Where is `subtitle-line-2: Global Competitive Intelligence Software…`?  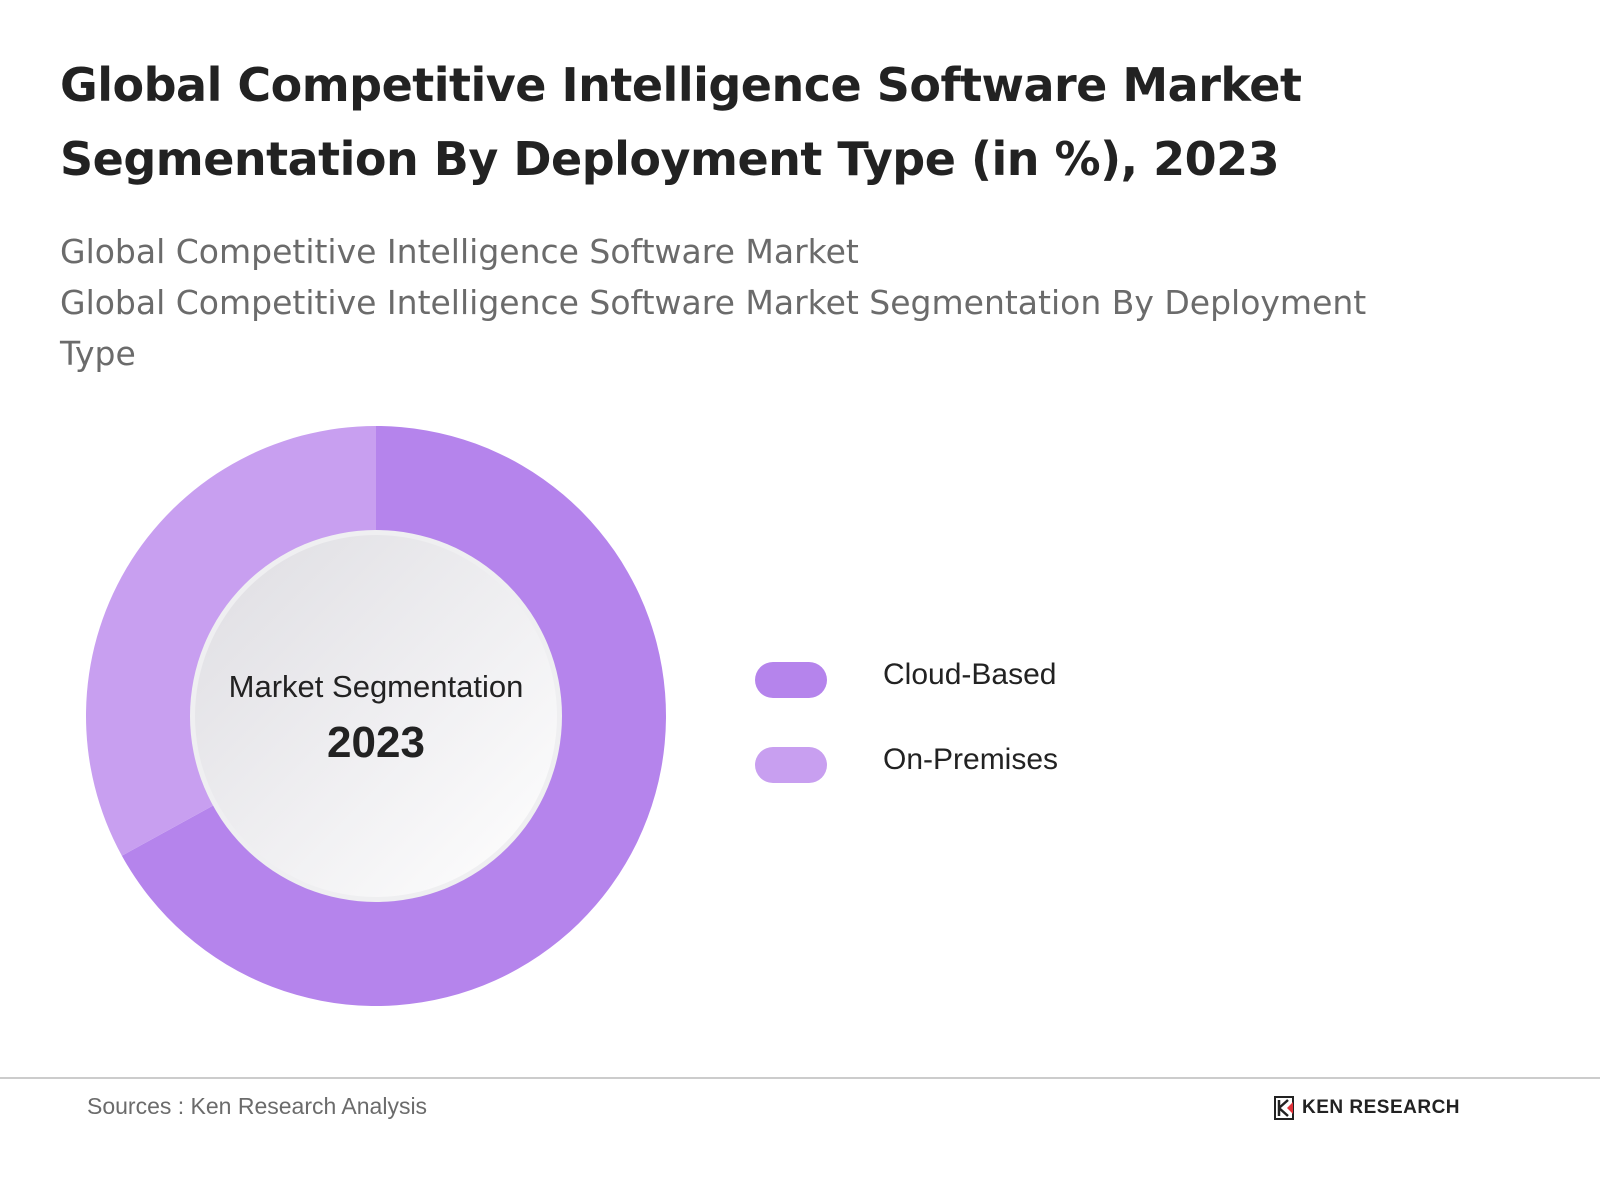 subtitle-line-2: Global Competitive Intelligence Software… is located at coordinates (713, 328).